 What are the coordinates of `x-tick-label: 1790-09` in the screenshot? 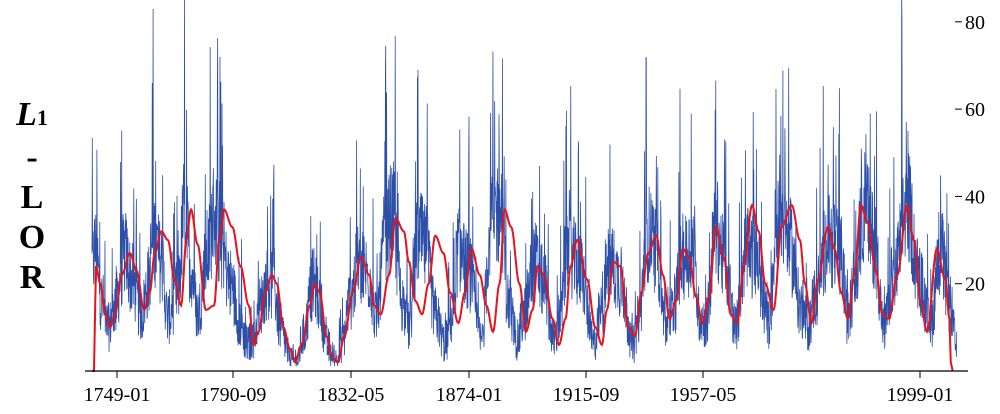 It's located at (233, 395).